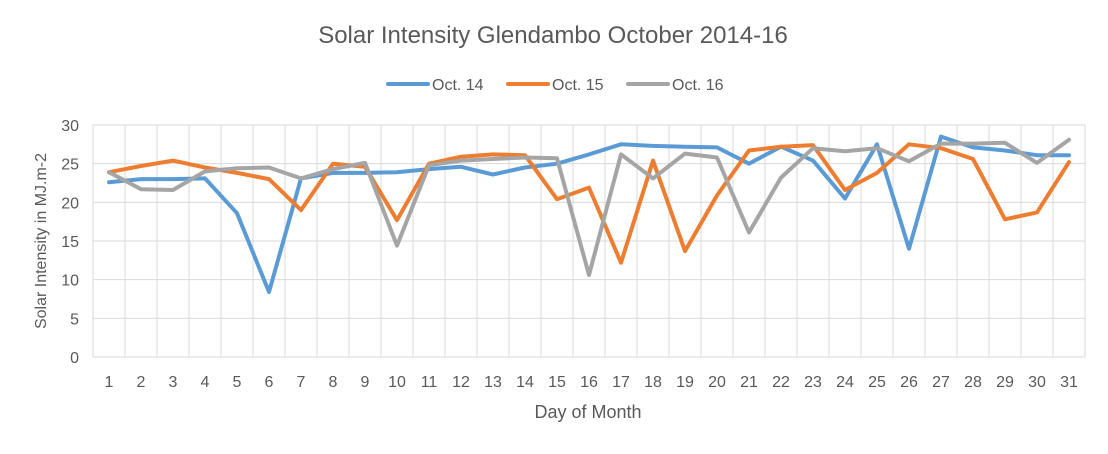 Image resolution: width=1108 pixels, height=454 pixels. I want to click on x-tick-label: 7, so click(301, 382).